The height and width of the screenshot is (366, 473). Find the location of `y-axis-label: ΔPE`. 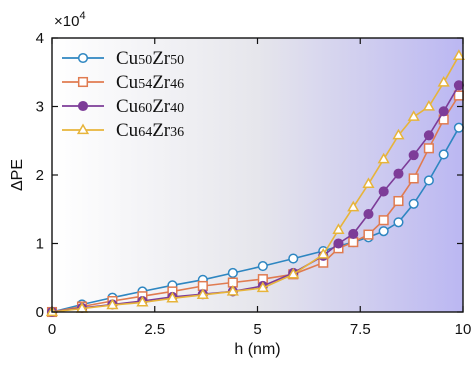

y-axis-label: ΔPE is located at coordinates (17, 175).